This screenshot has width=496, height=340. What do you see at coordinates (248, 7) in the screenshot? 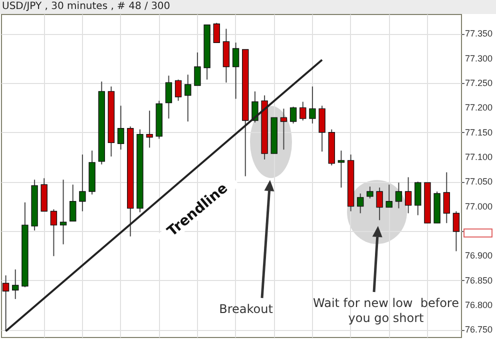
I see `chart-title: USD/JPY , 30 minutes , # 48 / 300` at bounding box center [248, 7].